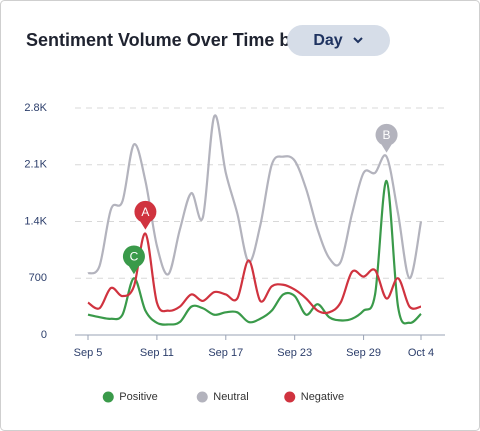 The width and height of the screenshot is (480, 431). Describe the element at coordinates (294, 353) in the screenshot. I see `x-tick-label: Sep 23` at that location.